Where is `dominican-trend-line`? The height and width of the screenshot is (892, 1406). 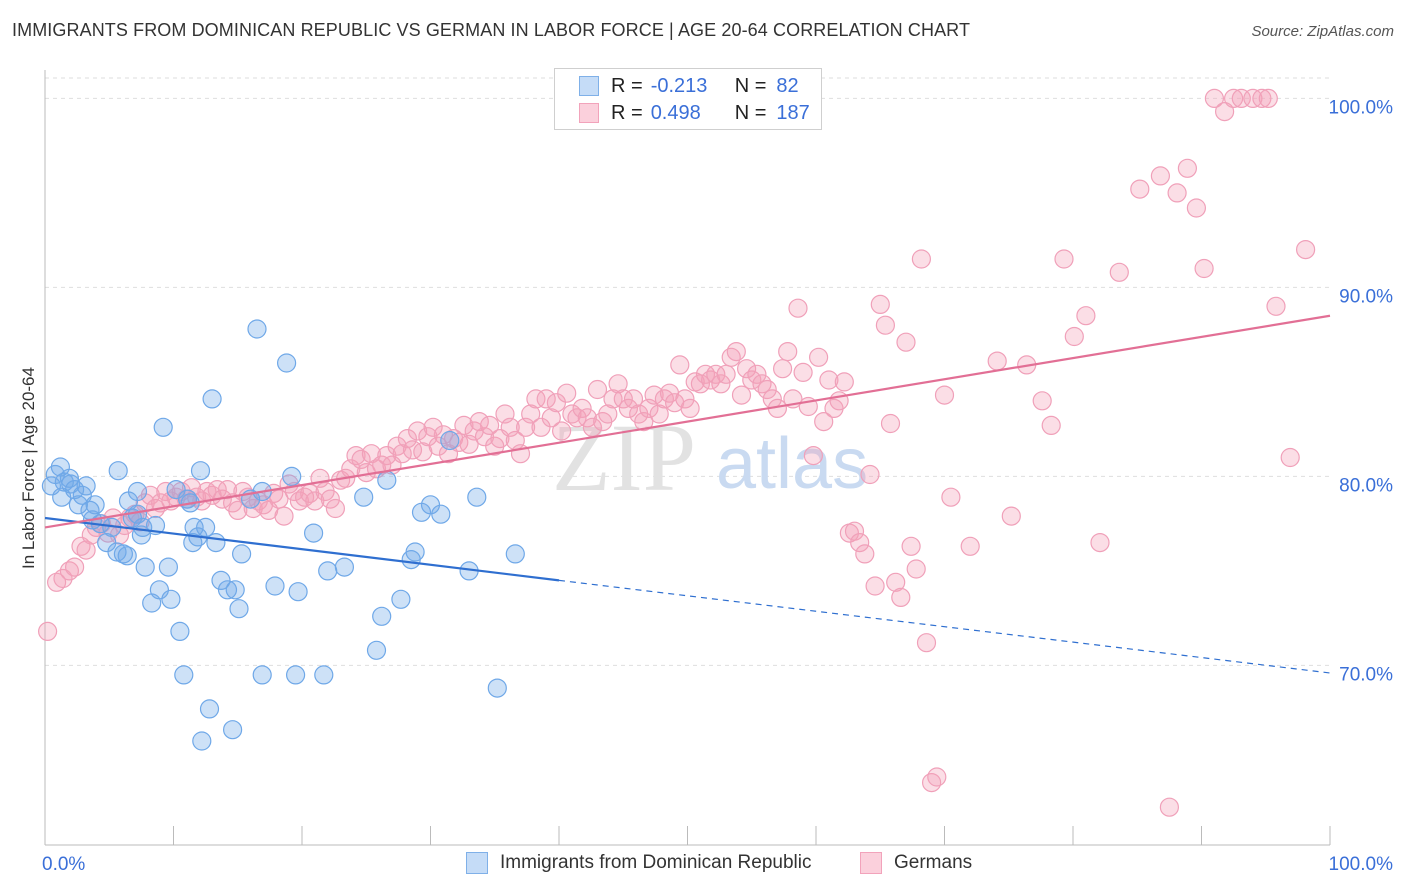 dominican-trend-line is located at coordinates (302, 549).